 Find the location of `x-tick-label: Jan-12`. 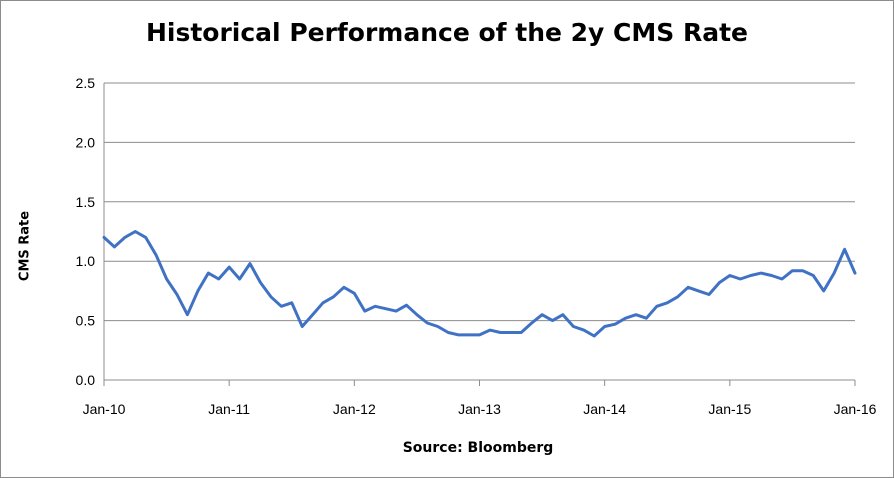

x-tick-label: Jan-12 is located at coordinates (354, 409).